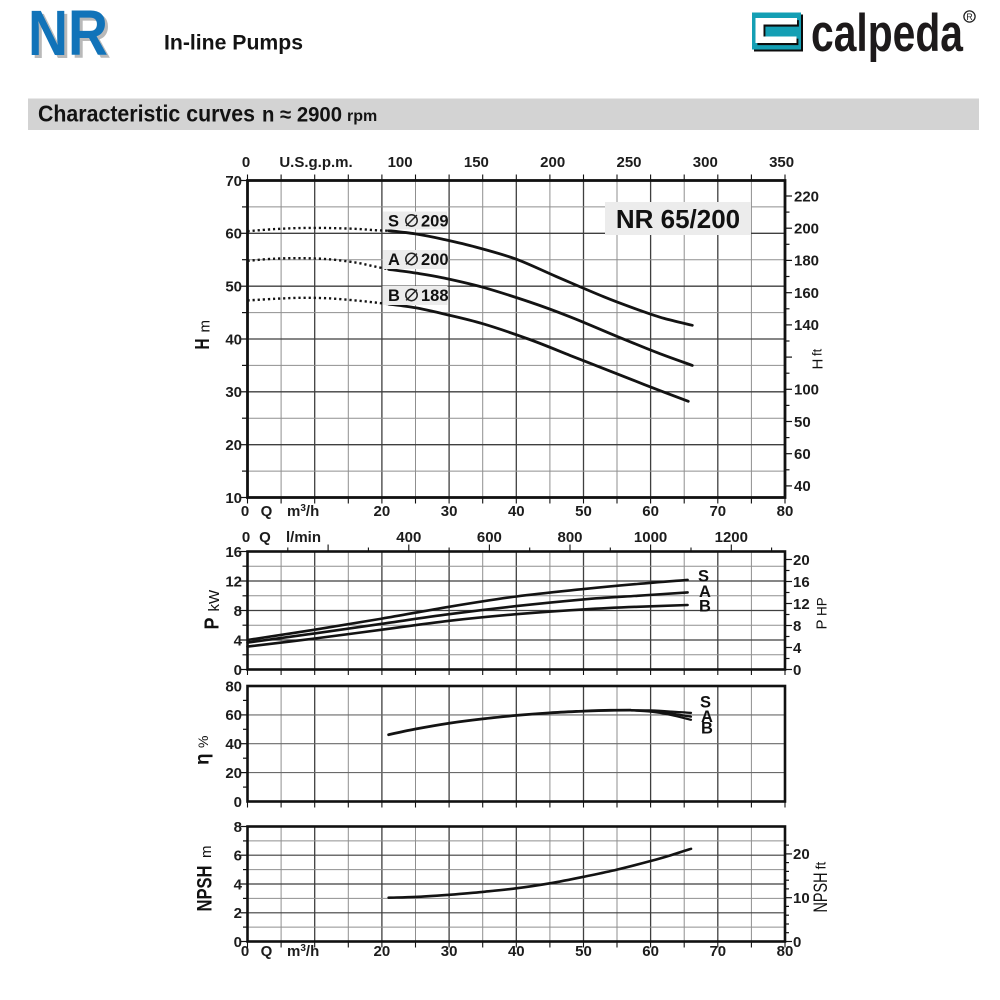 Image resolution: width=1000 pixels, height=1000 pixels. Describe the element at coordinates (435, 296) in the screenshot. I see `svg-text: 188` at that location.